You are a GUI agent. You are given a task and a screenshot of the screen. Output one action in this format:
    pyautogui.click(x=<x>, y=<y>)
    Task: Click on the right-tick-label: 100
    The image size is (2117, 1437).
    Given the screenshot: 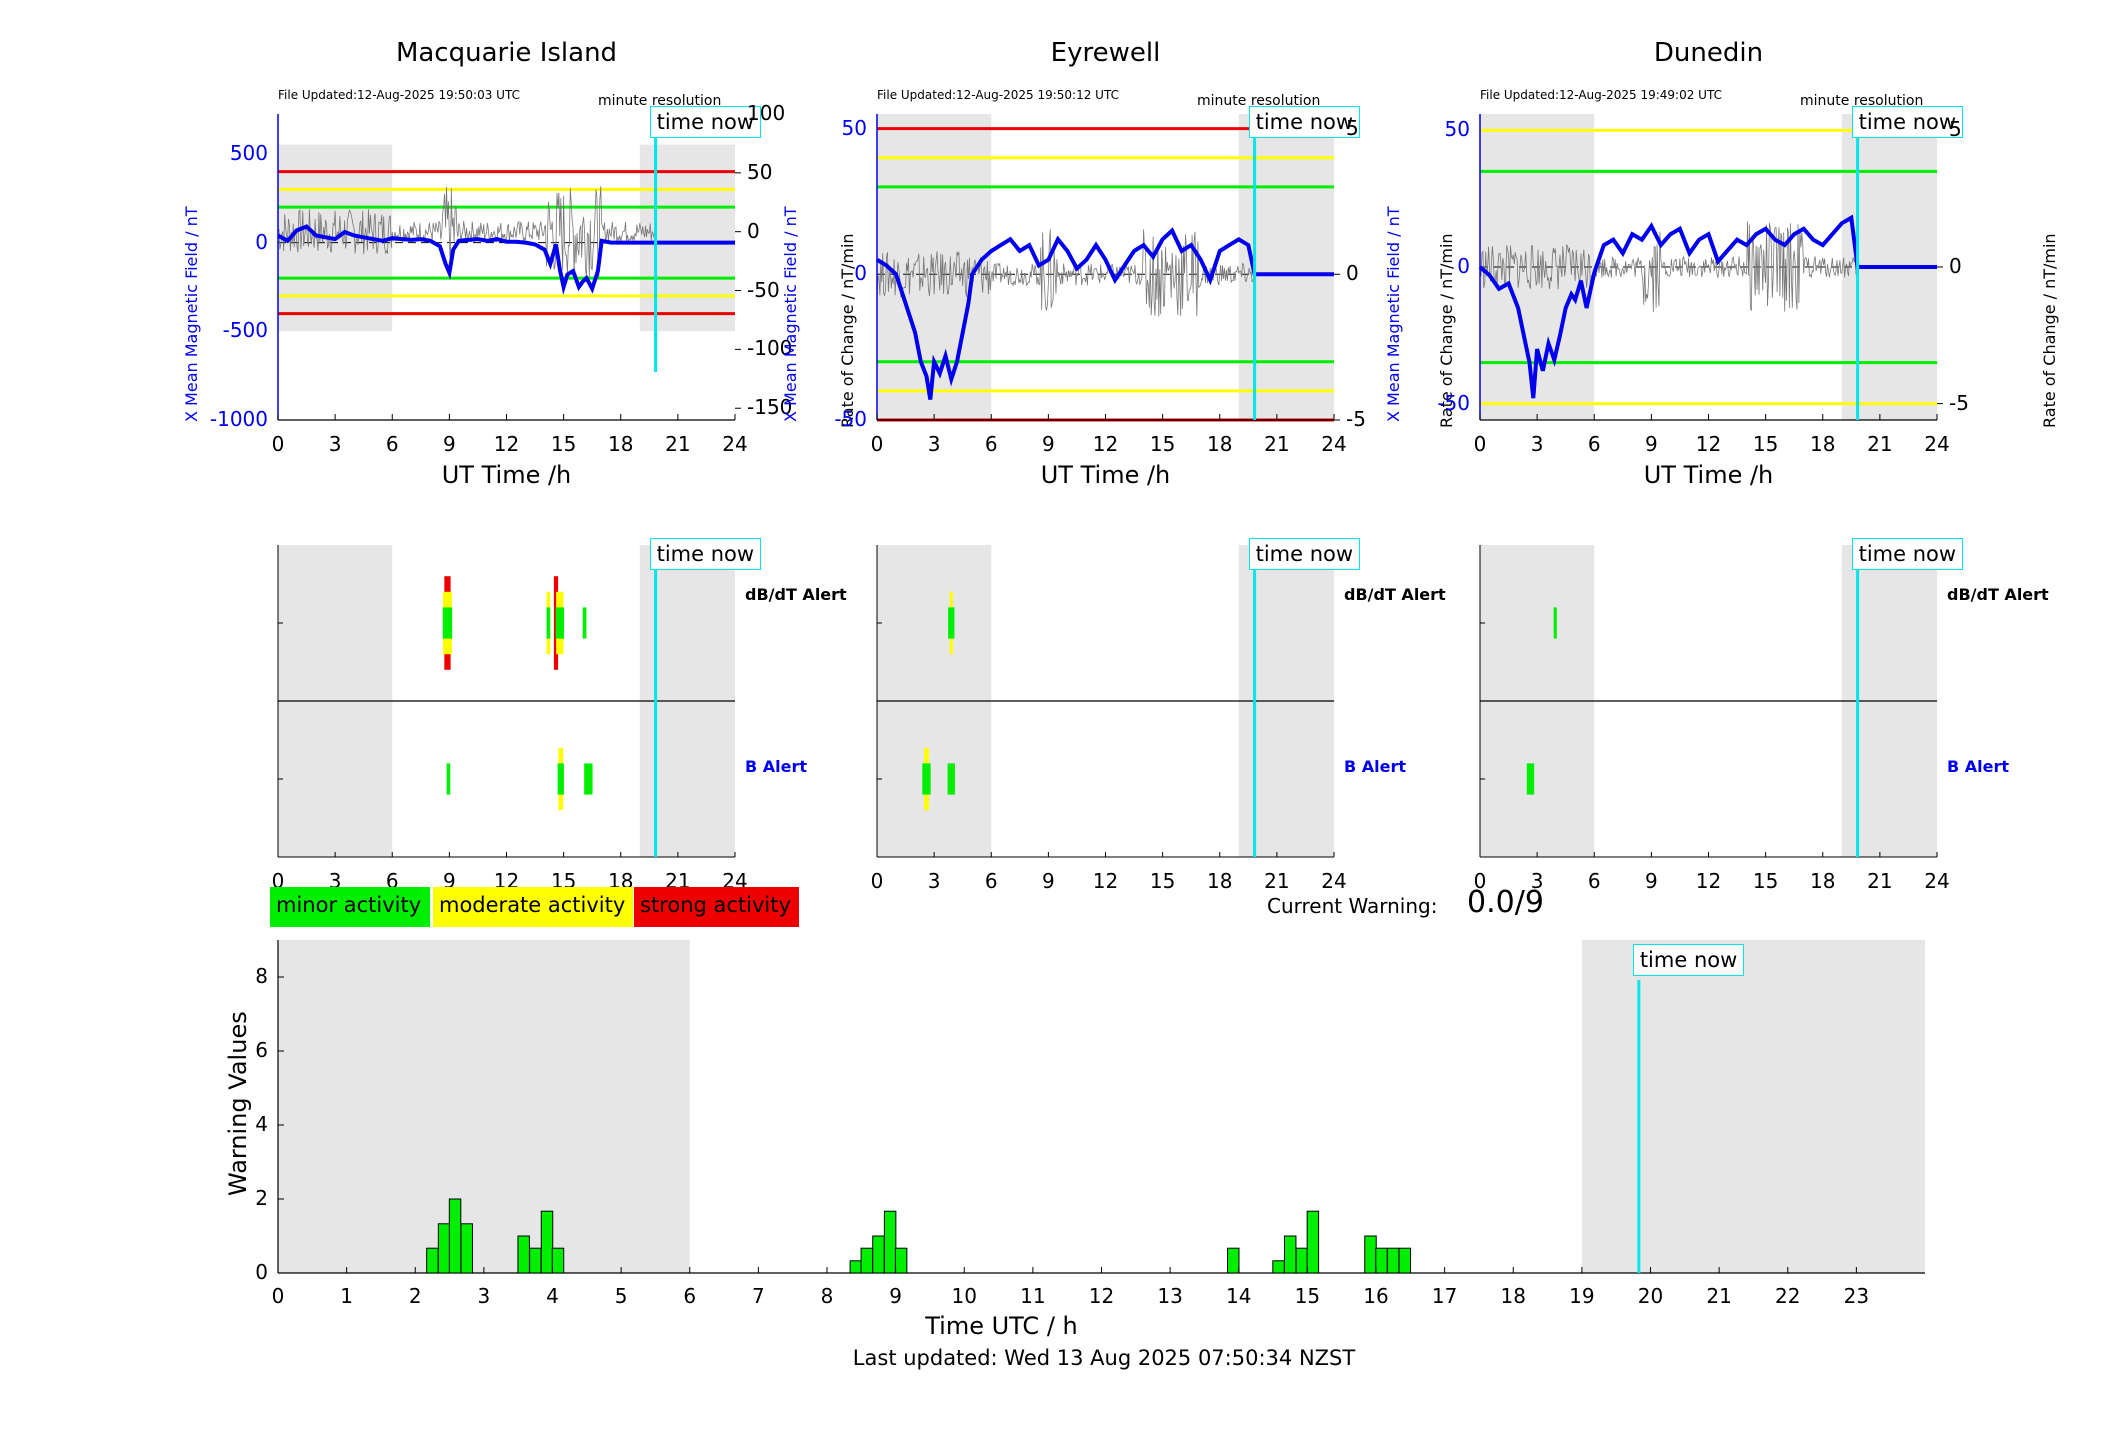 What is the action you would take?
    pyautogui.click(x=766, y=113)
    